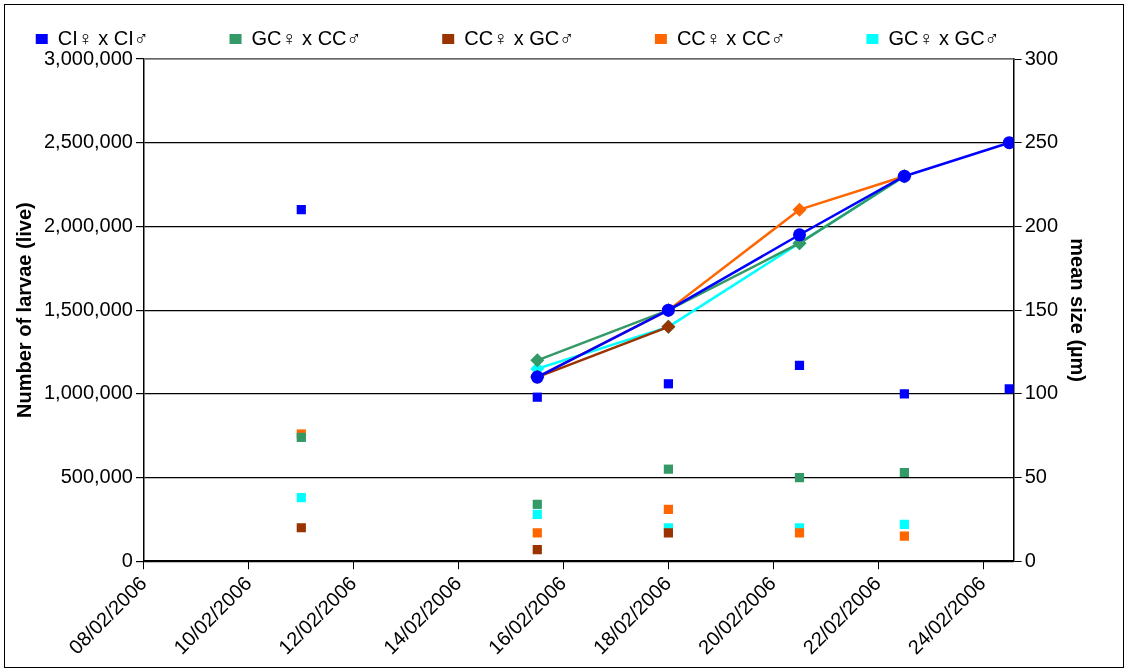 The width and height of the screenshot is (1130, 672). I want to click on y2-tick-label: 100, so click(1041, 392).